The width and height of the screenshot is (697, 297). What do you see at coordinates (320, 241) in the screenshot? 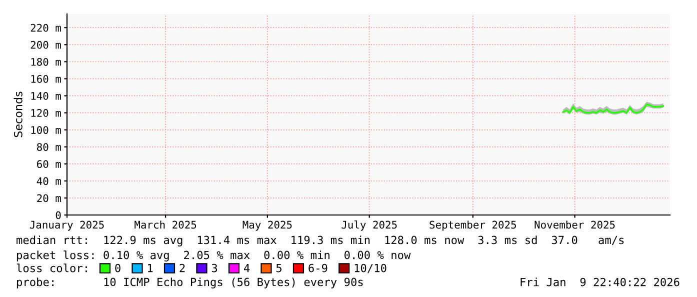
I see `text: median rtt: 122.9 ms avg 131.4 ms max 119.3 ms min 128.0 ms now 3.3 ms sd 37.0 am/s` at bounding box center [320, 241].